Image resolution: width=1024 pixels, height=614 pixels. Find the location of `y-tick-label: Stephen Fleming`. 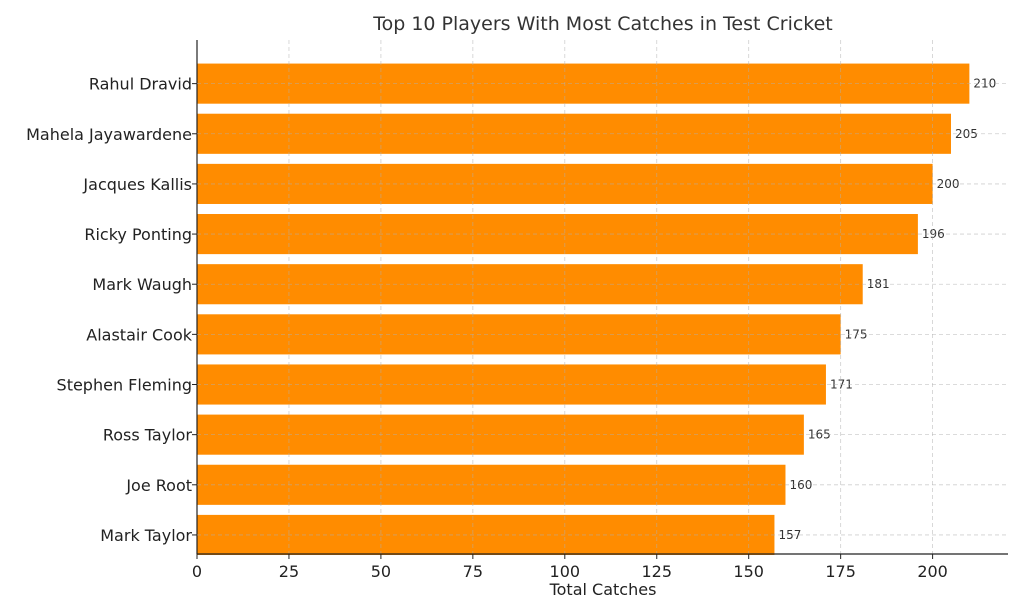

y-tick-label: Stephen Fleming is located at coordinates (124, 385).